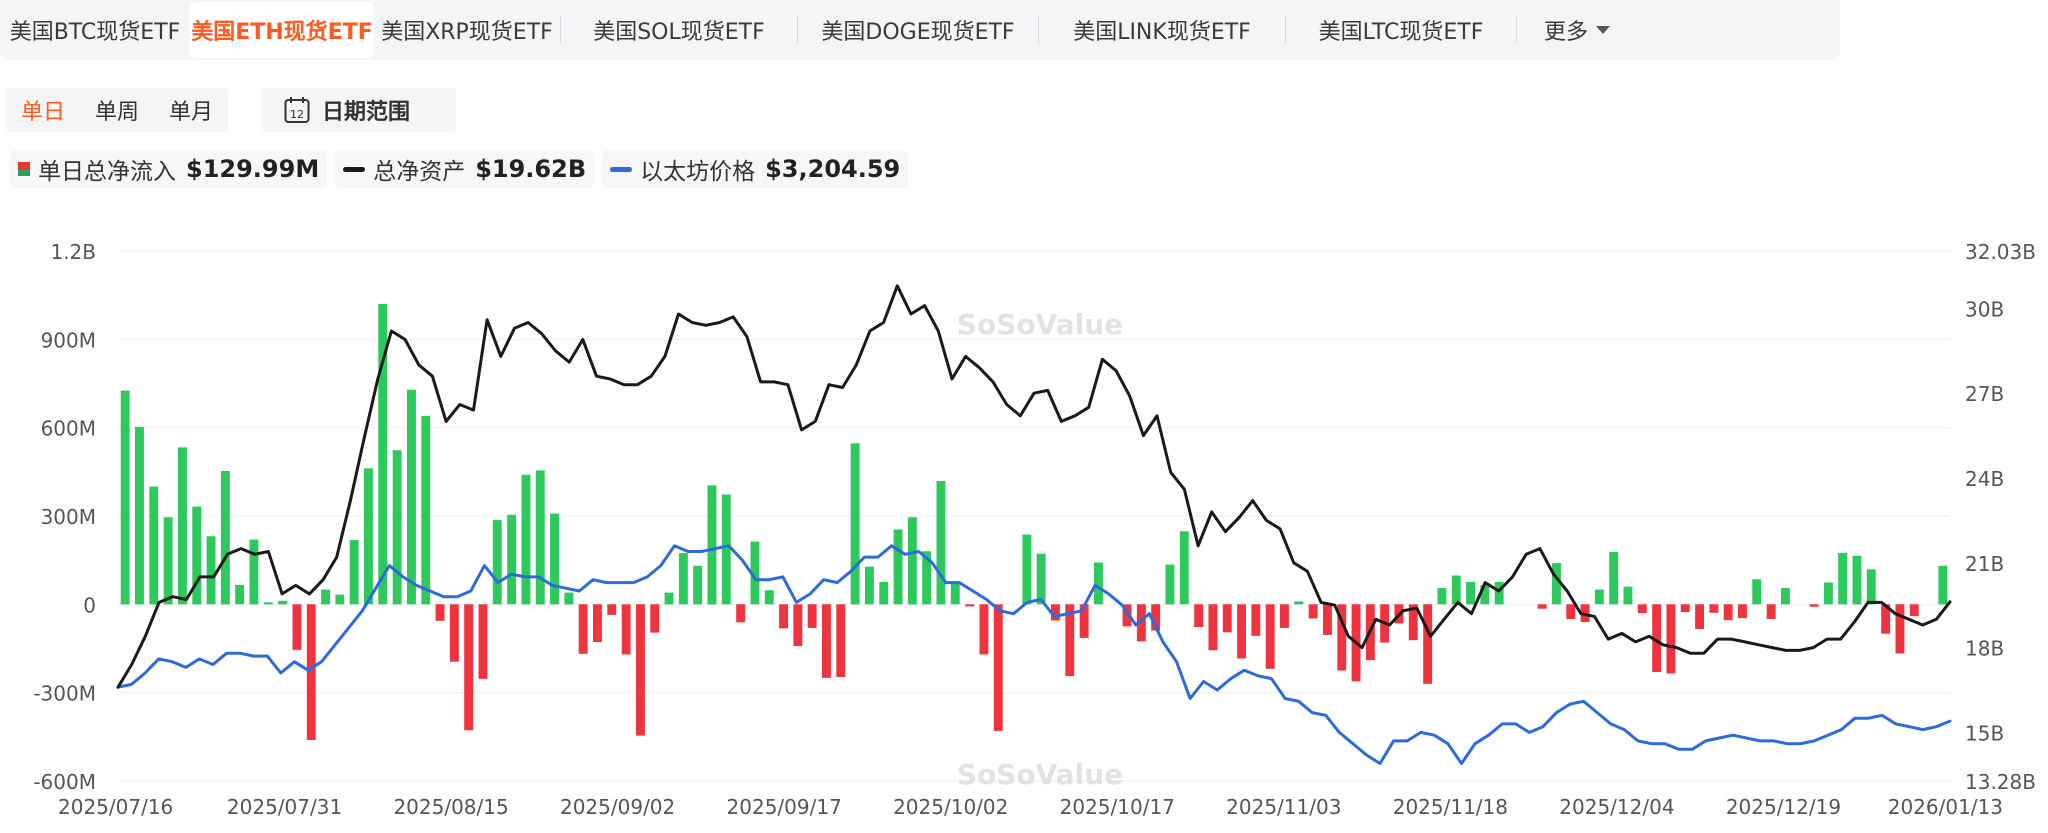  Describe the element at coordinates (1603, 30) in the screenshot. I see `chevron-down-icon` at that location.